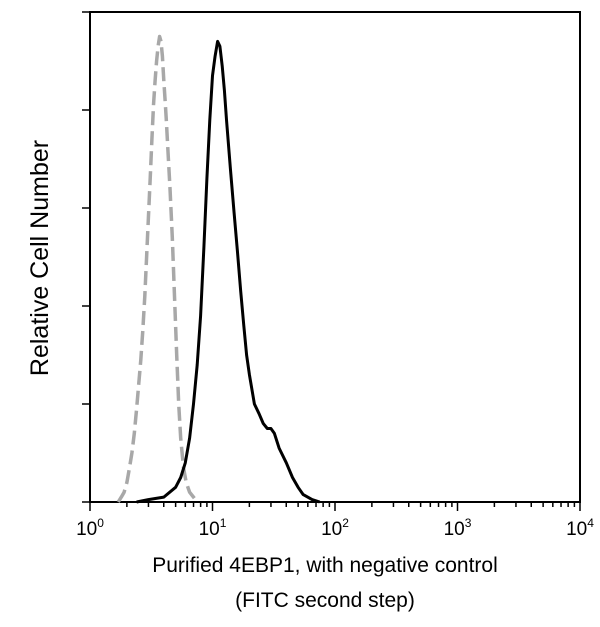 The width and height of the screenshot is (600, 627). Describe the element at coordinates (86, 257) in the screenshot. I see `y-axis-ticks` at that location.